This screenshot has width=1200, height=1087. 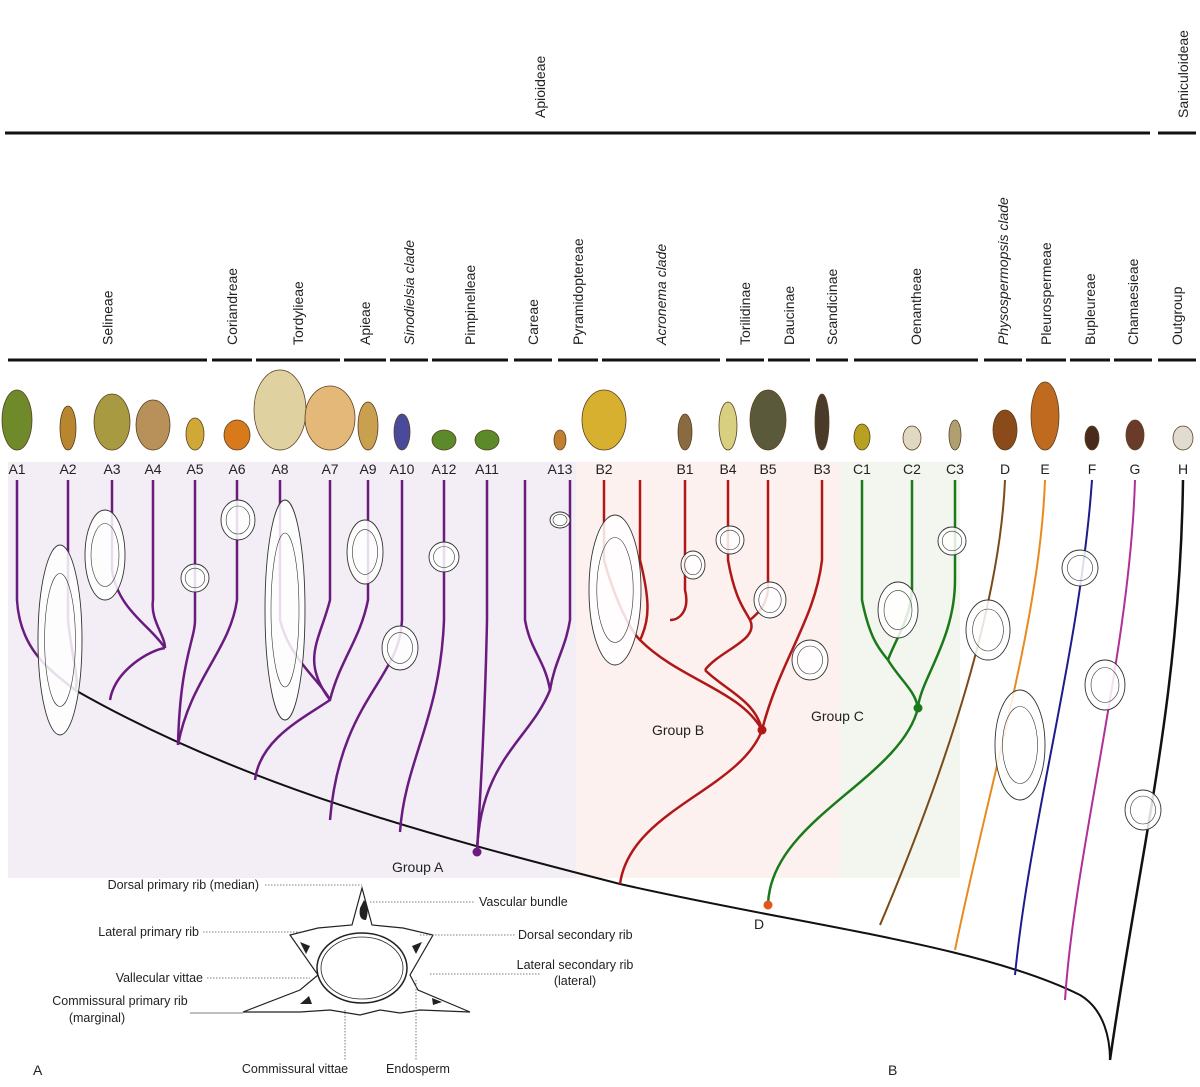 I want to click on tip-label: A6, so click(x=236, y=469).